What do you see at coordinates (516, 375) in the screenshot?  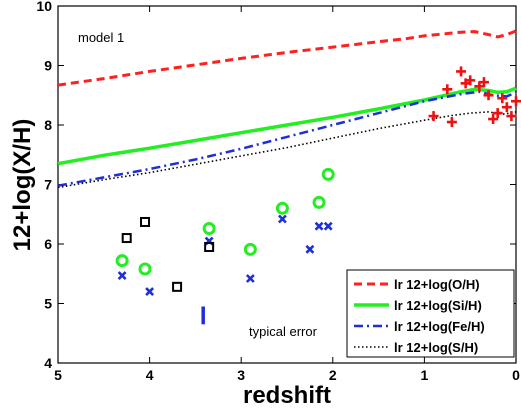 I see `x-tick-label: 0` at bounding box center [516, 375].